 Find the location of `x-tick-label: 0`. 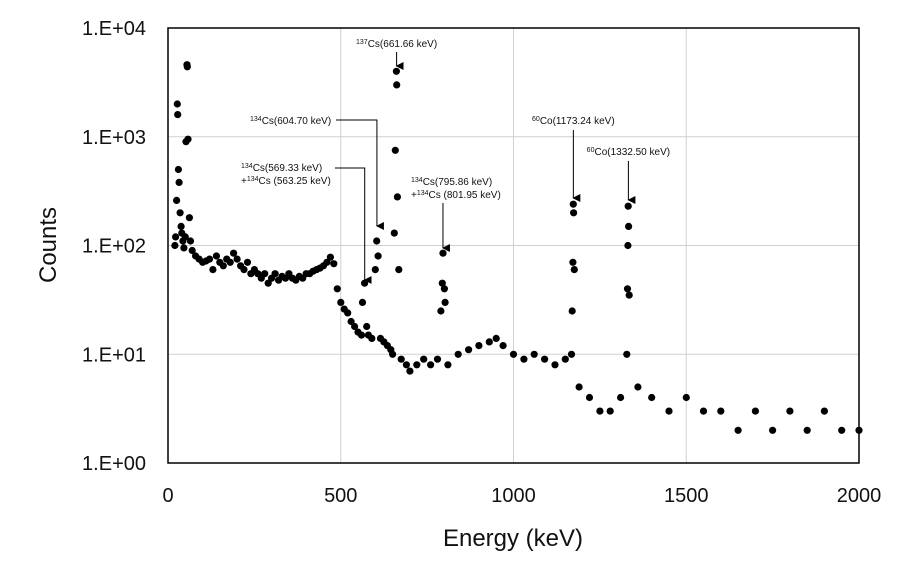

x-tick-label: 0 is located at coordinates (167, 496).